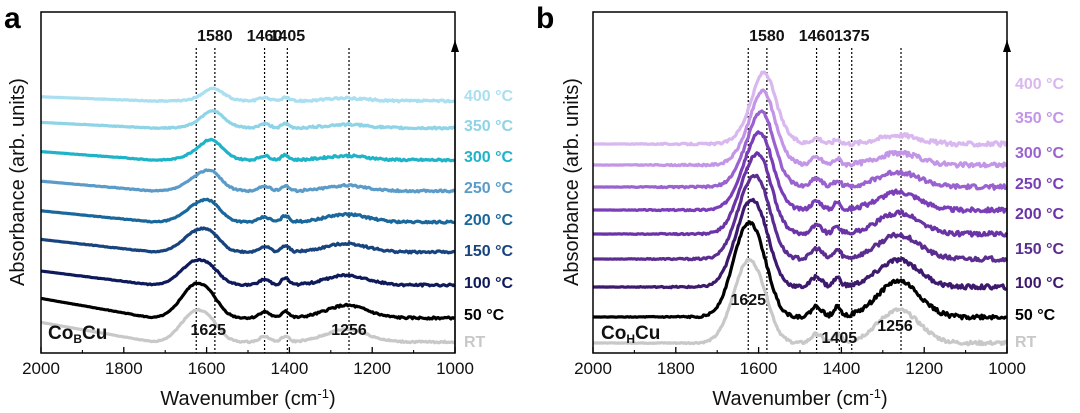 This screenshot has width=1080, height=413. Describe the element at coordinates (18, 182) in the screenshot. I see `y-axis-title-a: Absorbance (arb. units)` at that location.